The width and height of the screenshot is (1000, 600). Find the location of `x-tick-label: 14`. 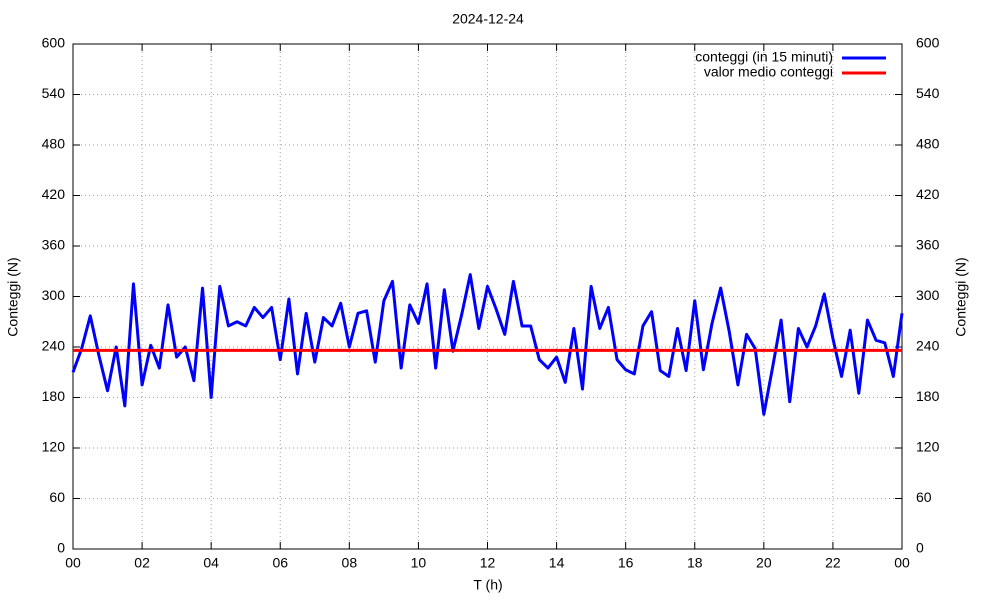

x-tick-label: 14 is located at coordinates (557, 563).